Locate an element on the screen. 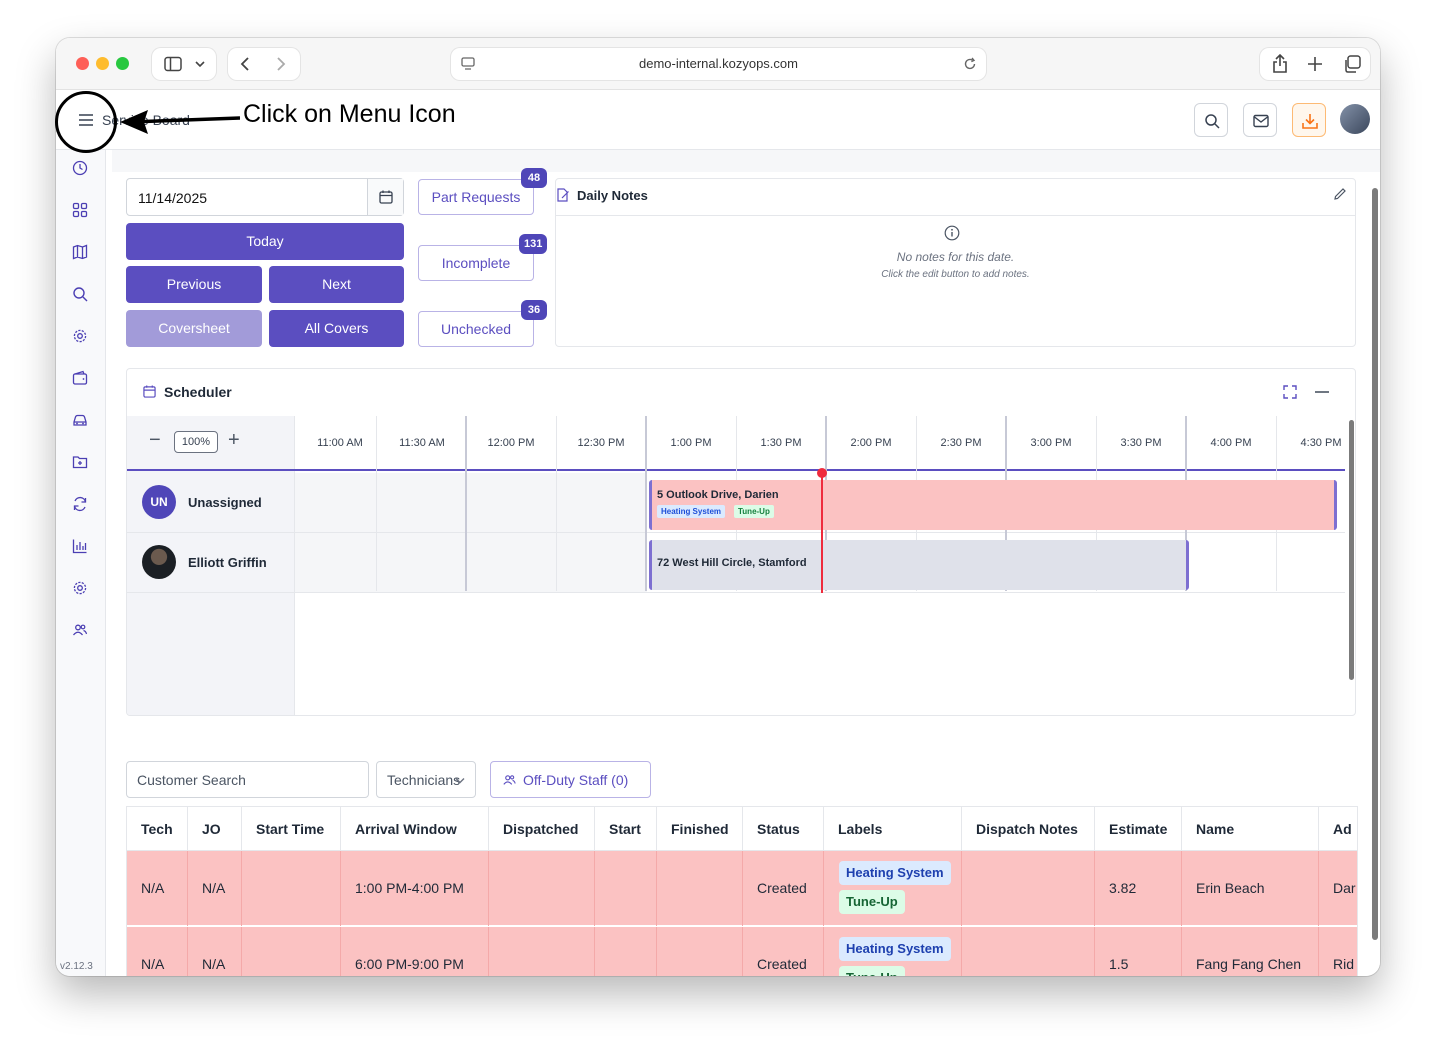  address-bar: demo-internal.kozyops.com is located at coordinates (718, 64).